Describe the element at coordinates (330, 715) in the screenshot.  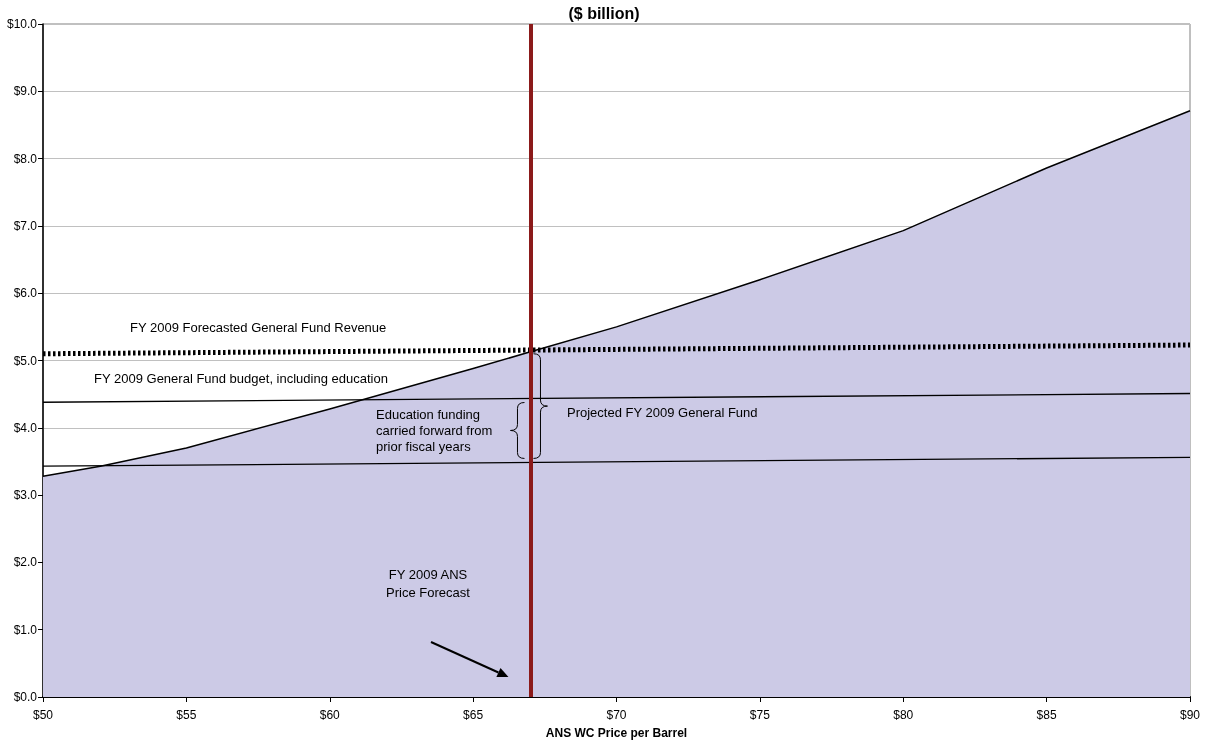
I see `x-tick-label: $60` at that location.